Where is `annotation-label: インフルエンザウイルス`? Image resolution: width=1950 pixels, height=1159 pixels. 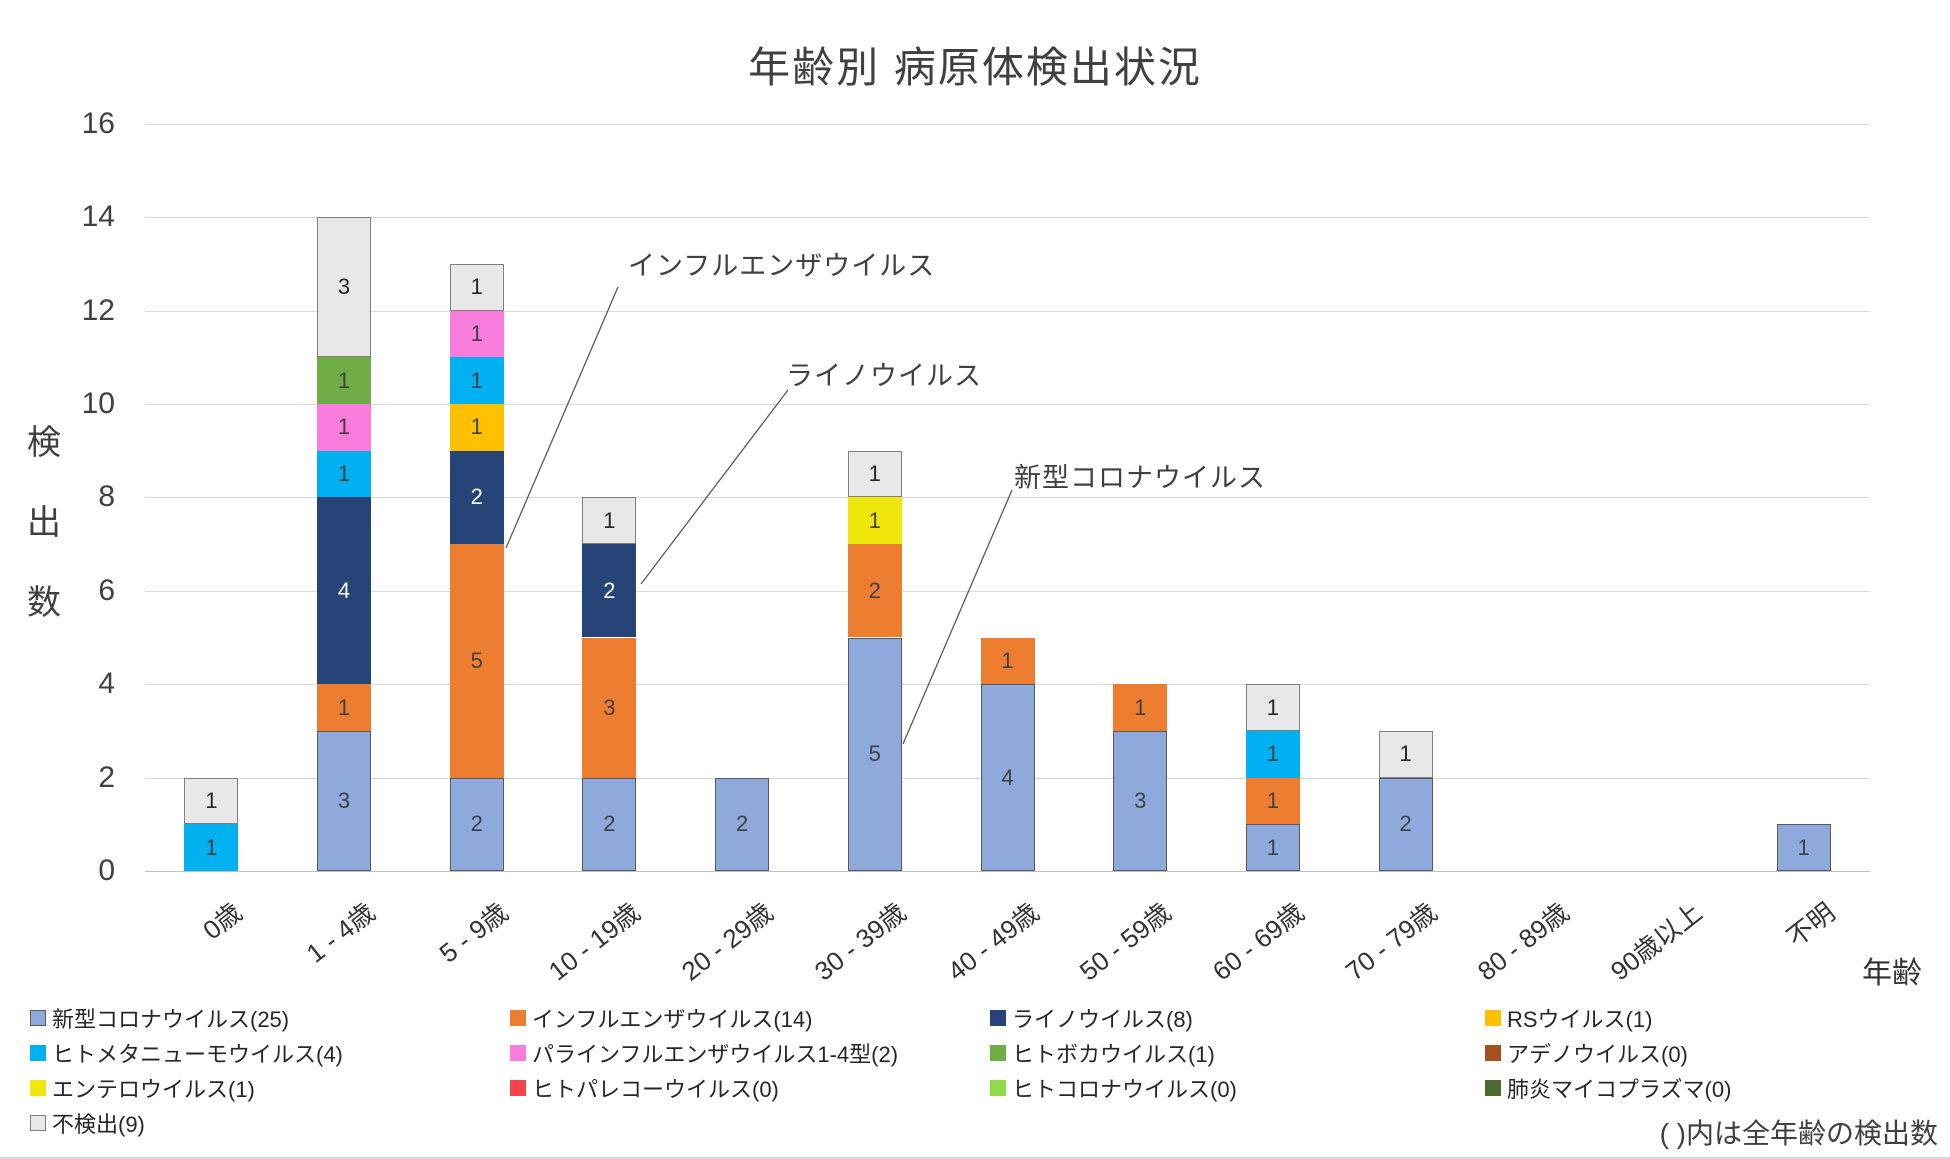 annotation-label: インフルエンザウイルス is located at coordinates (782, 266).